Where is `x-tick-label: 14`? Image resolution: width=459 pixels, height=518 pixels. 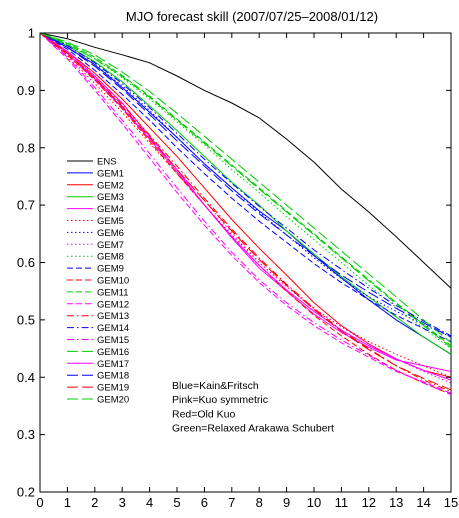
x-tick-label: 14 is located at coordinates (423, 502).